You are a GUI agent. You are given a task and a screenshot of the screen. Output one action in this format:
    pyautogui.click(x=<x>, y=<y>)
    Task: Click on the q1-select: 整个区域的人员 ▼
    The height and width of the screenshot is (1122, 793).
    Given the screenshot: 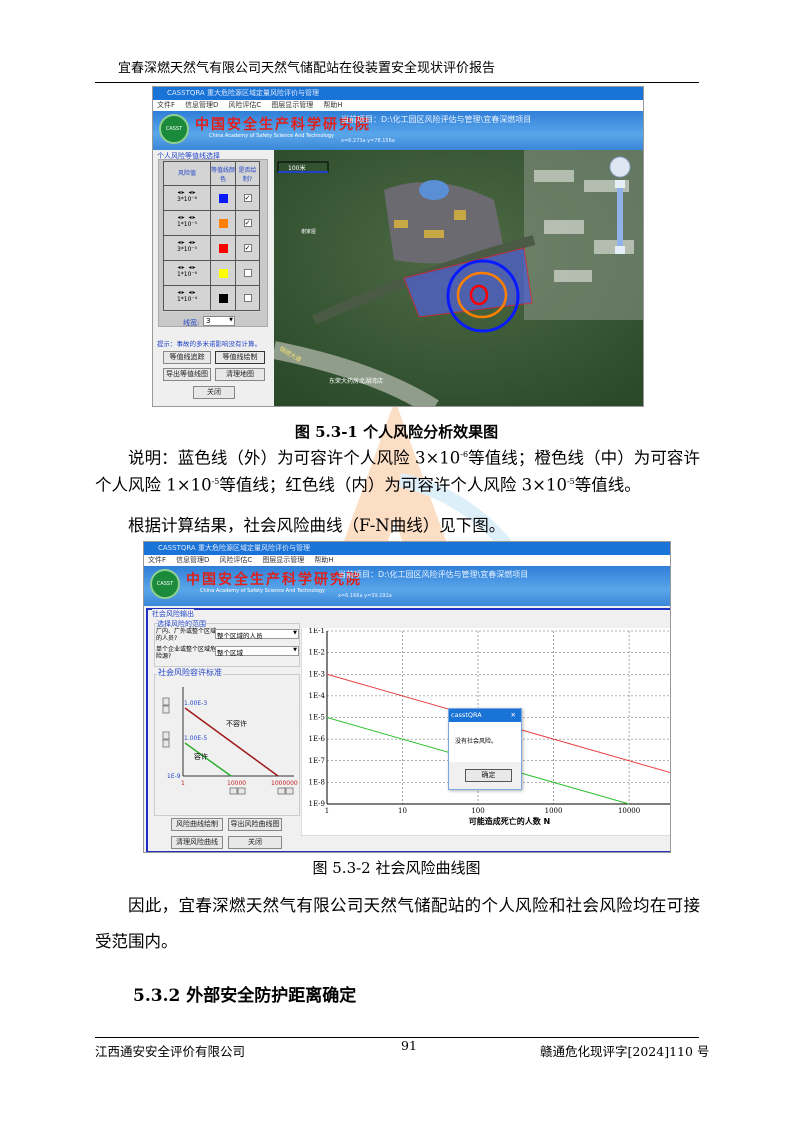 What is the action you would take?
    pyautogui.click(x=257, y=634)
    